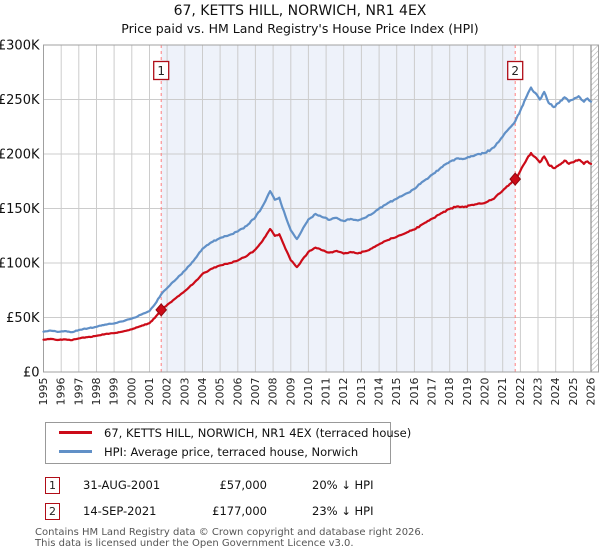  Describe the element at coordinates (114, 392) in the screenshot. I see `x-axis-label: 1999` at that location.